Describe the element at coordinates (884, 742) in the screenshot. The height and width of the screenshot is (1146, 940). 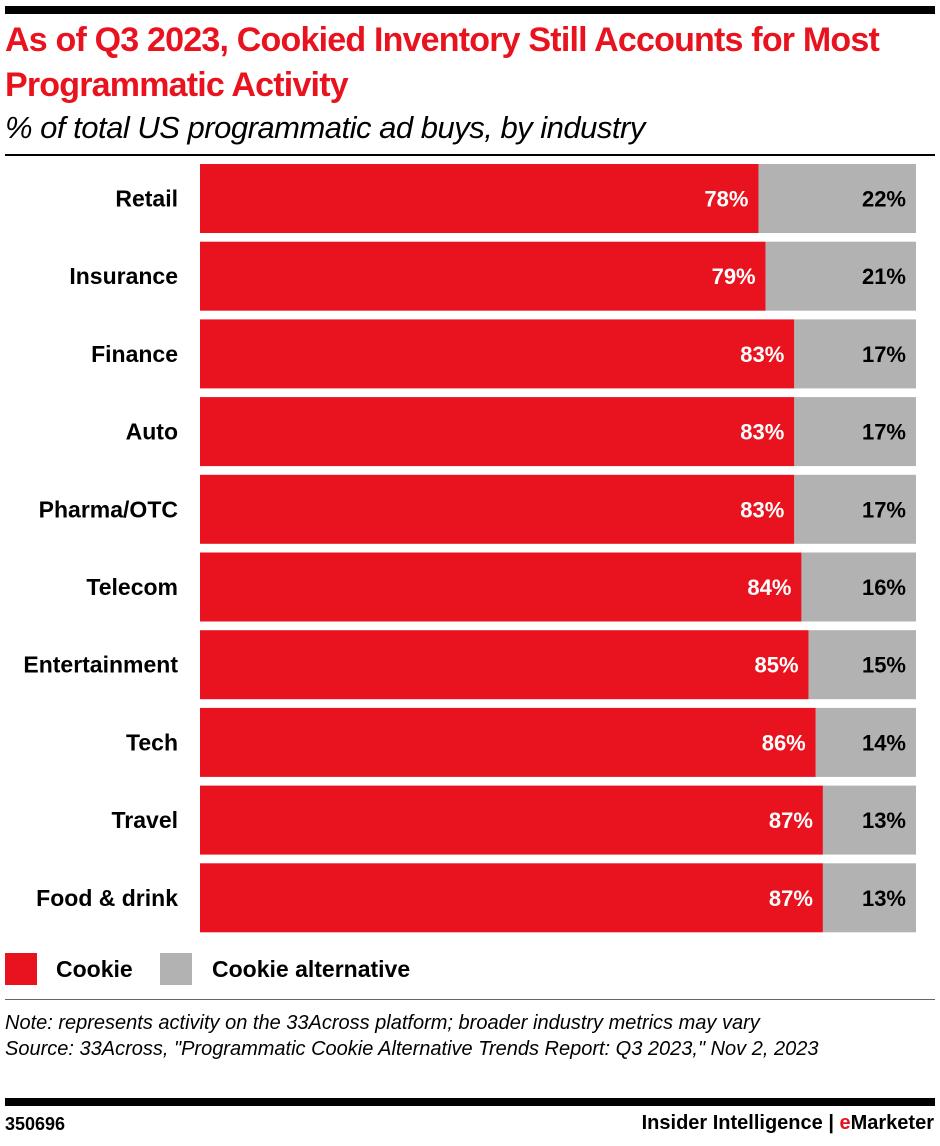
I see `data-label: 14%` at that location.